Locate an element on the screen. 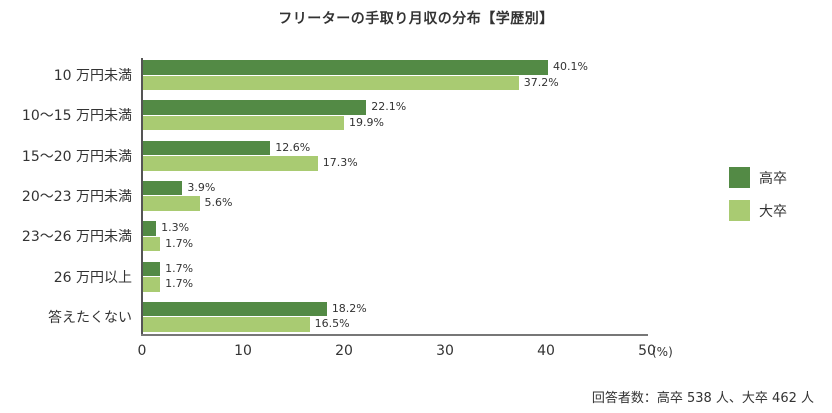  category-label: 10〜15 万円未満 is located at coordinates (76, 116).